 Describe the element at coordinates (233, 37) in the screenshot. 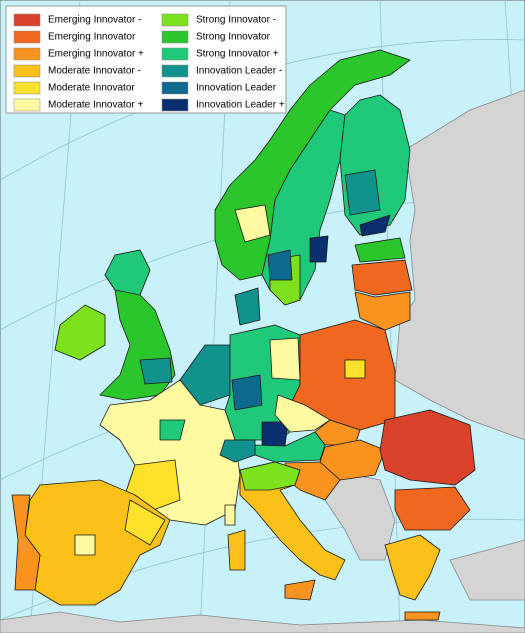

I see `legend-label: Strong Innovator` at that location.